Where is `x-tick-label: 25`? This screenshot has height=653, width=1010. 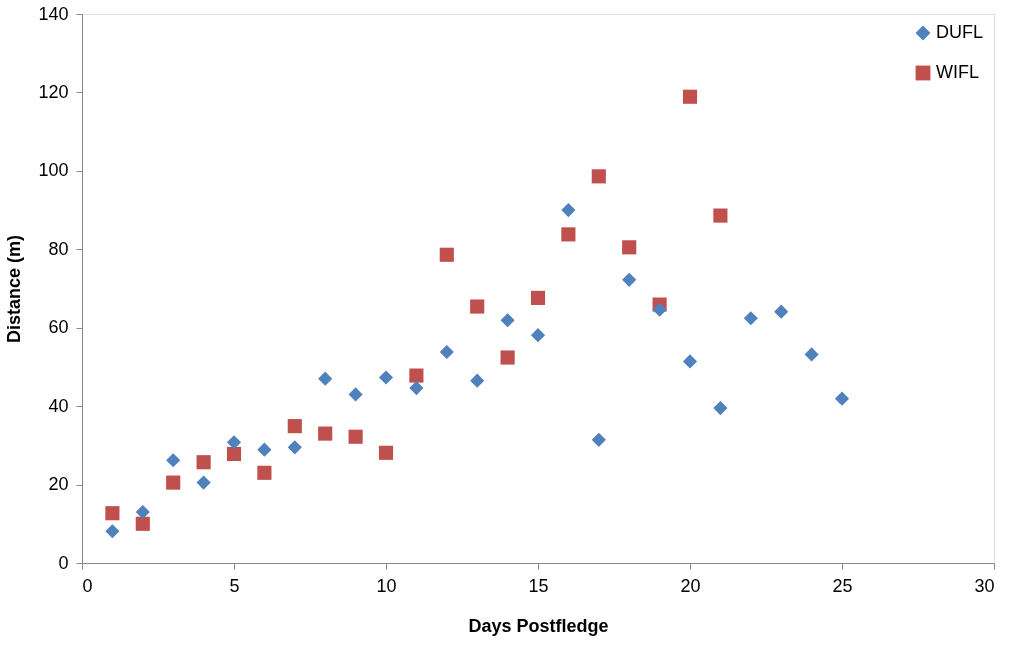 x-tick-label: 25 is located at coordinates (842, 585).